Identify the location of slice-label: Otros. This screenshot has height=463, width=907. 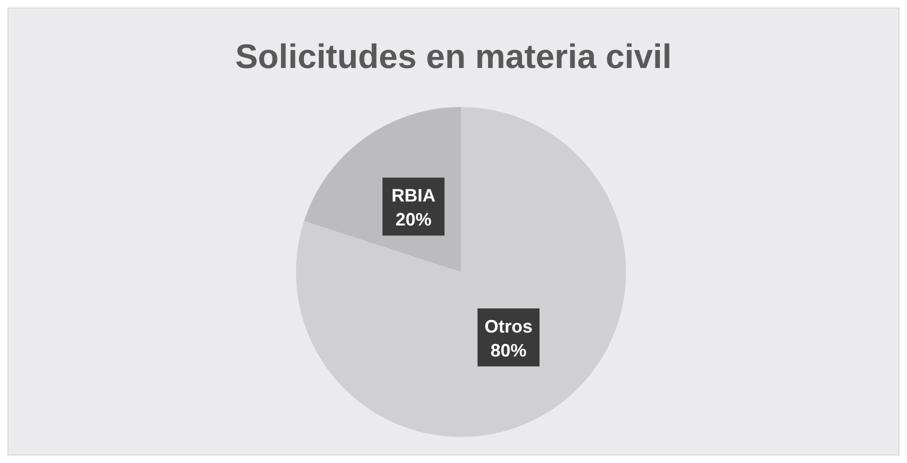
(508, 326).